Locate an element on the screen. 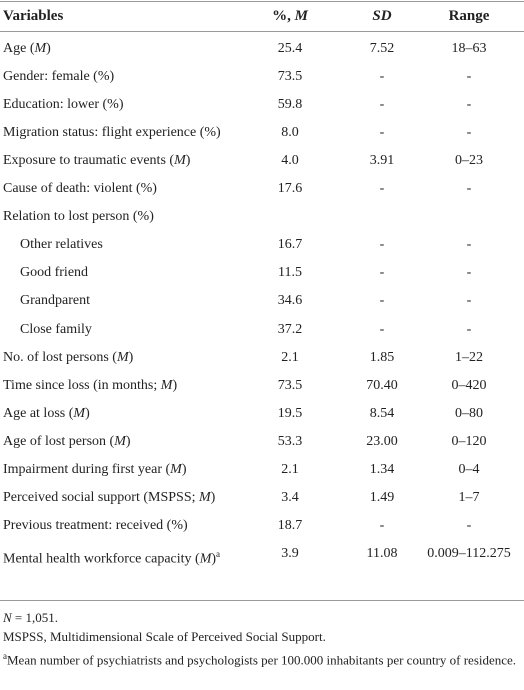 The width and height of the screenshot is (524, 690). cell-value: 17.6 is located at coordinates (290, 189).